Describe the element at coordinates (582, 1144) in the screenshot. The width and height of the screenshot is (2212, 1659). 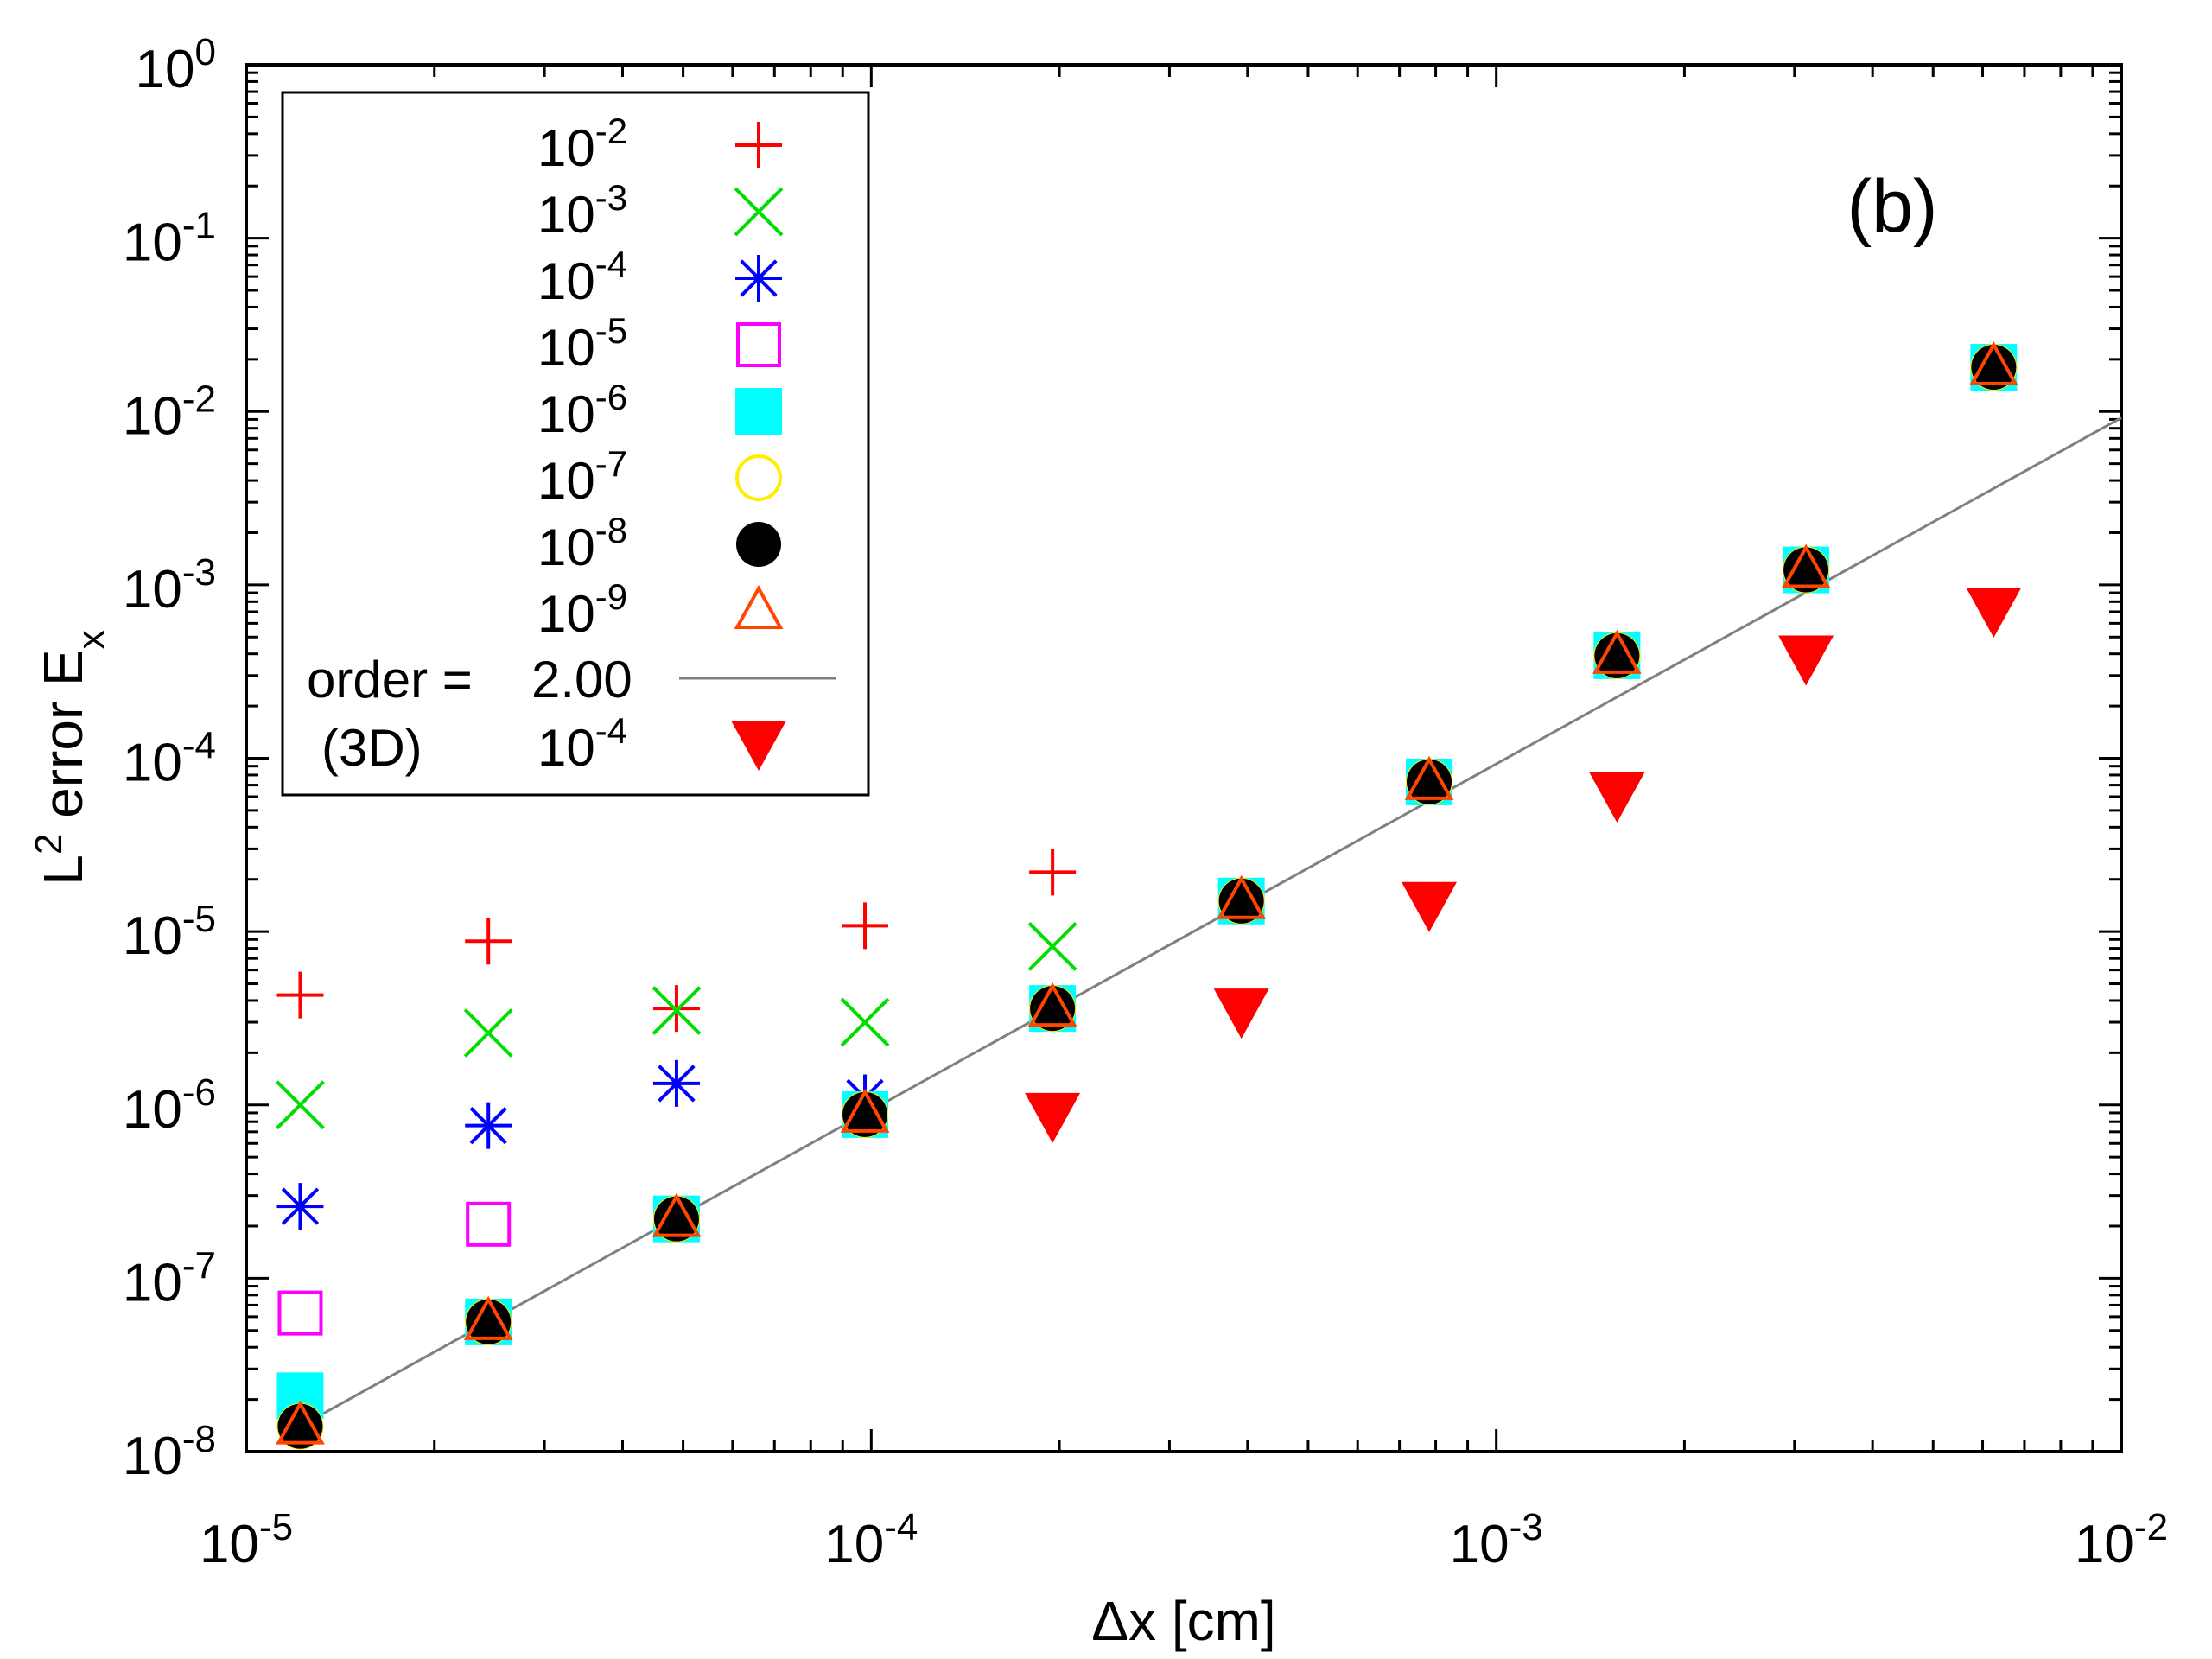
I see `series-star` at that location.